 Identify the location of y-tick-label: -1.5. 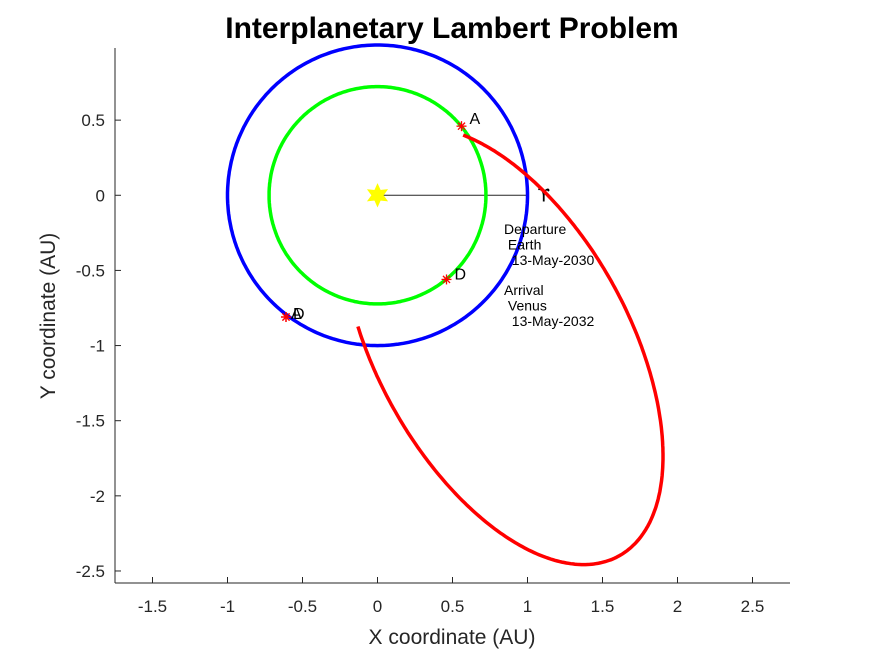
(90, 421).